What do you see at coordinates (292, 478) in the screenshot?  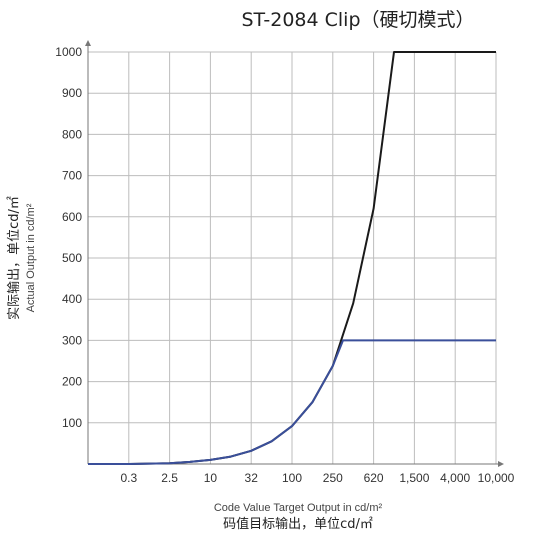 I see `x-tick-label: 100` at bounding box center [292, 478].